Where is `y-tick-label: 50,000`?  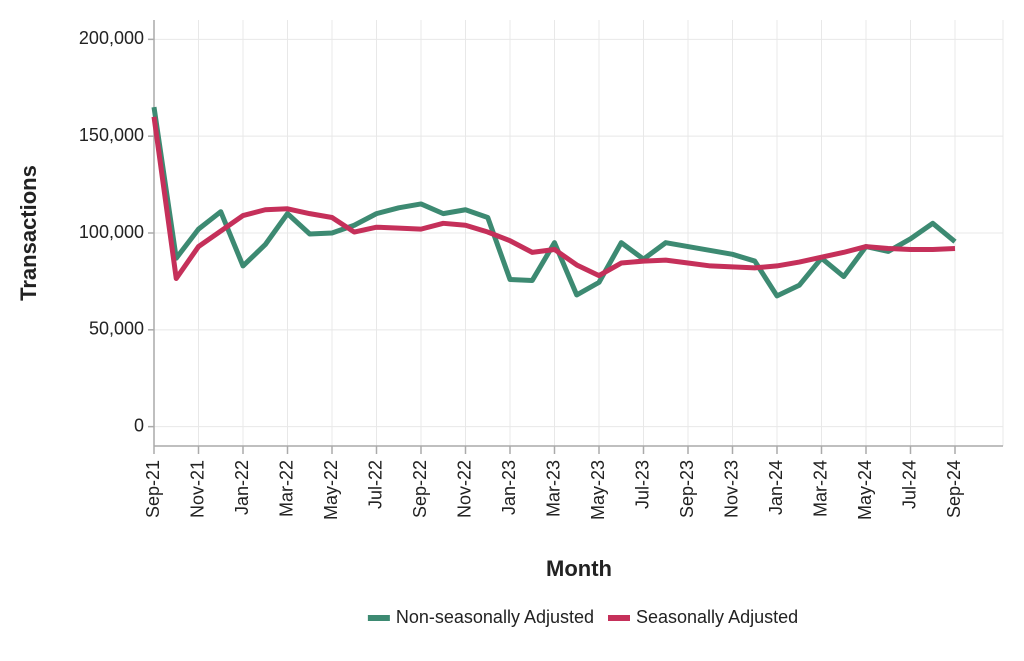
y-tick-label: 50,000 is located at coordinates (116, 329).